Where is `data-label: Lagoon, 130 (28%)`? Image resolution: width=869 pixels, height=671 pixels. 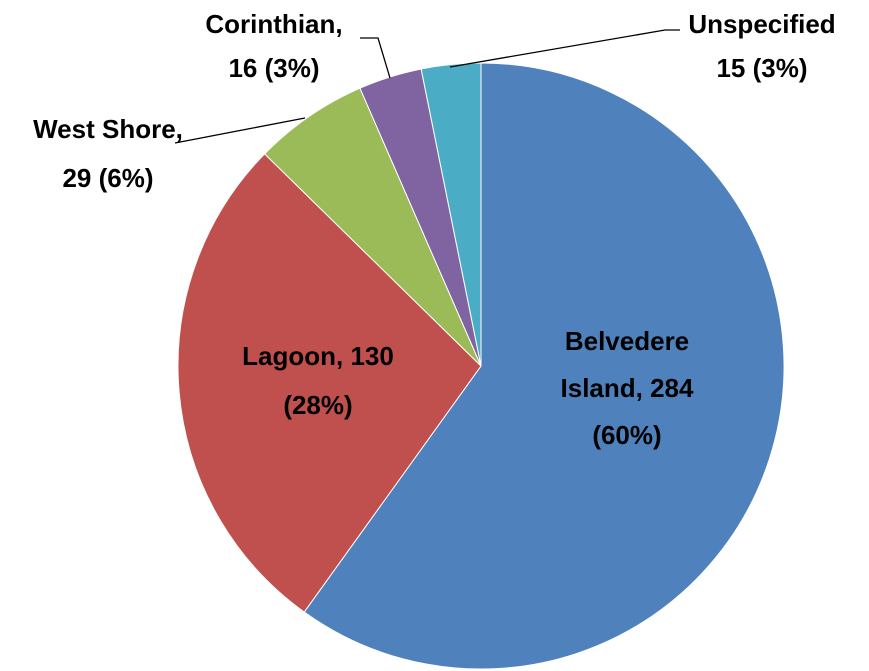
data-label: Lagoon, 130 (28%) is located at coordinates (318, 380).